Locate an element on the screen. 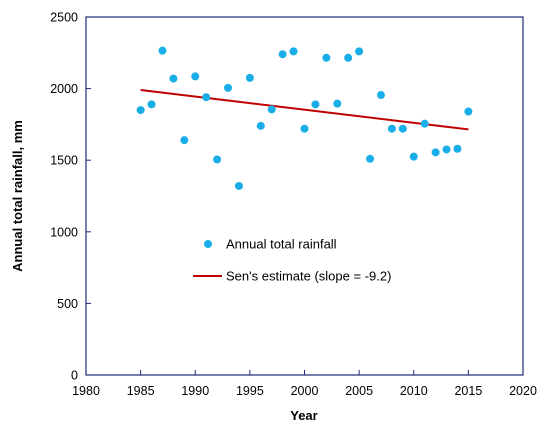  x-tick-label: 1985 is located at coordinates (141, 391).